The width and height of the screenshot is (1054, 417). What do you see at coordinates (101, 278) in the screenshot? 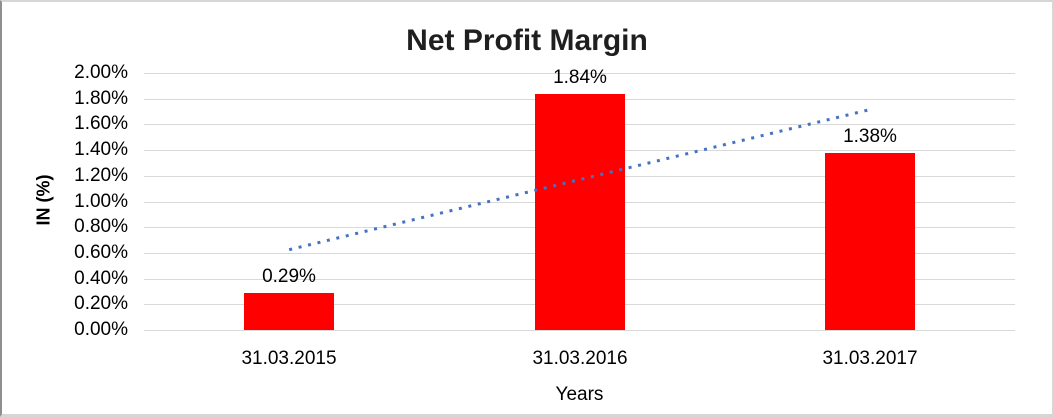
I see `y-tick-label: 0.40%` at bounding box center [101, 278].